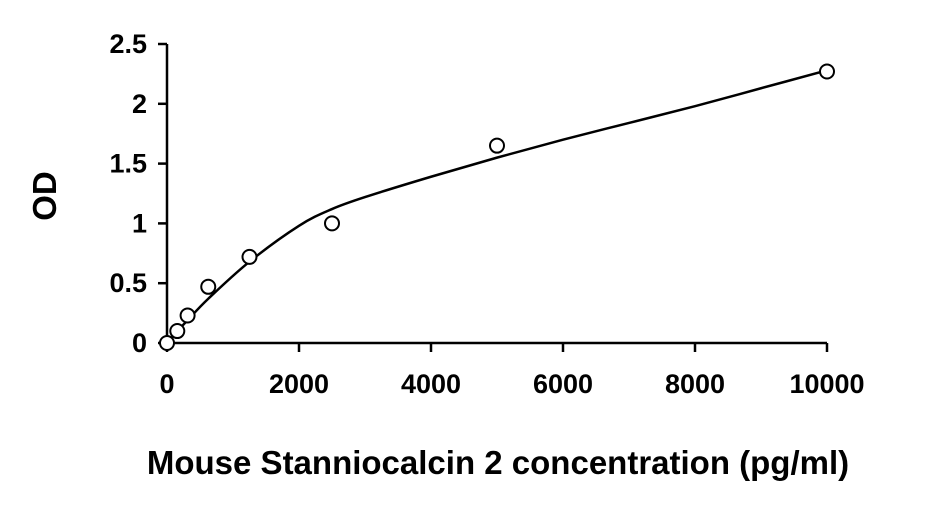 The image size is (937, 517). What do you see at coordinates (138, 193) in the screenshot?
I see `y-axis-ticks: 0 0.5 1 1.5 2 2.5` at bounding box center [138, 193].